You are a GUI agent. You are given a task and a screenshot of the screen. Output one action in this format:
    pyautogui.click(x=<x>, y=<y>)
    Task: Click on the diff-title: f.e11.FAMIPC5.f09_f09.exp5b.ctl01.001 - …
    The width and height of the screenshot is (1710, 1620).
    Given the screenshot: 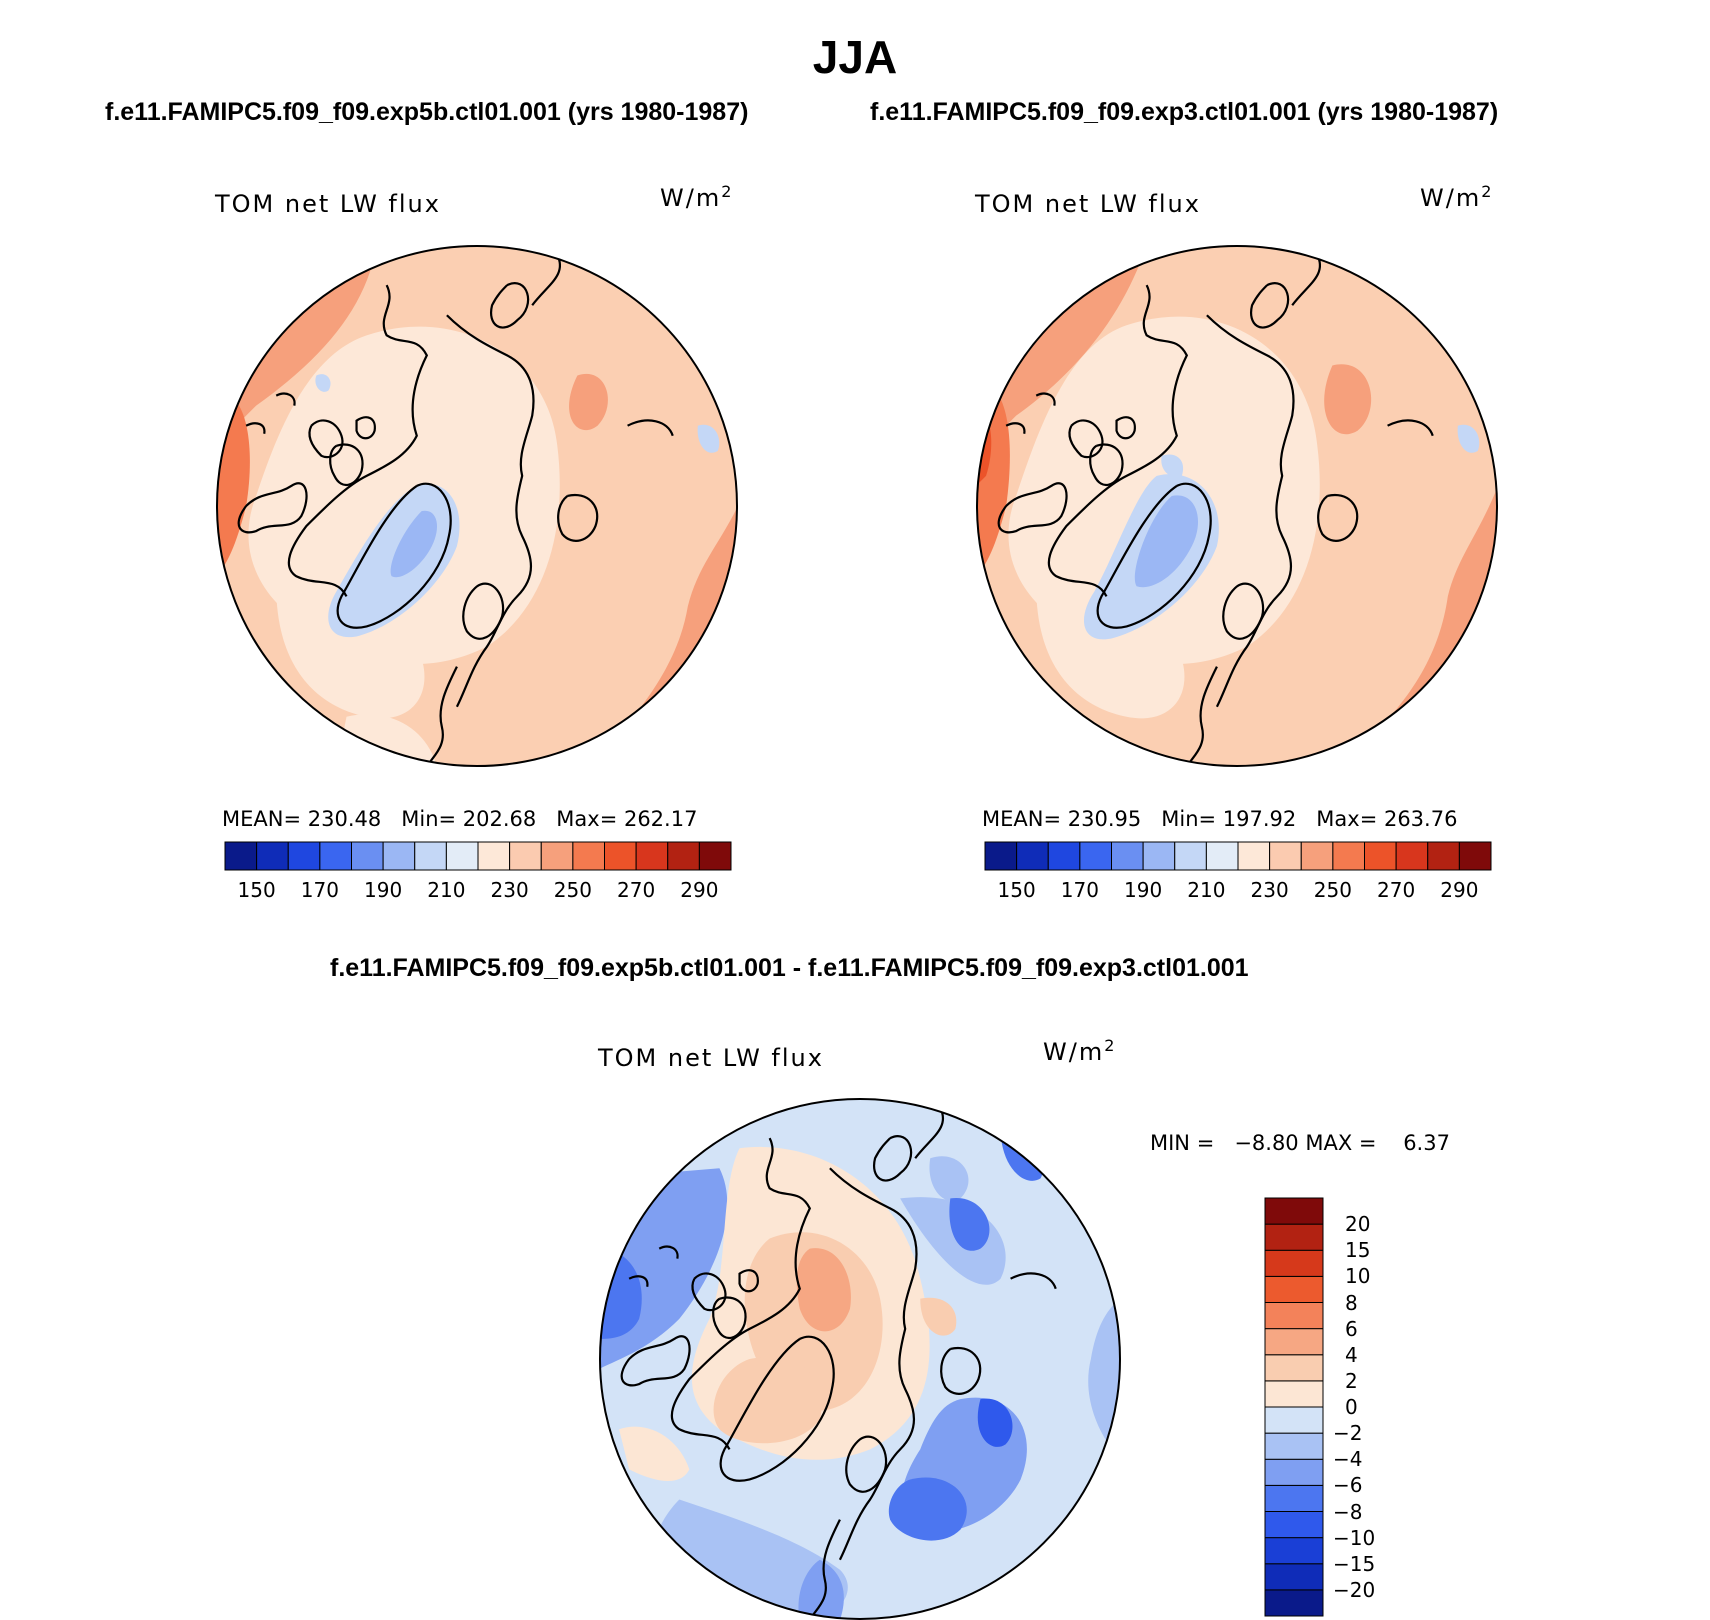 What is the action you would take?
    pyautogui.click(x=789, y=968)
    